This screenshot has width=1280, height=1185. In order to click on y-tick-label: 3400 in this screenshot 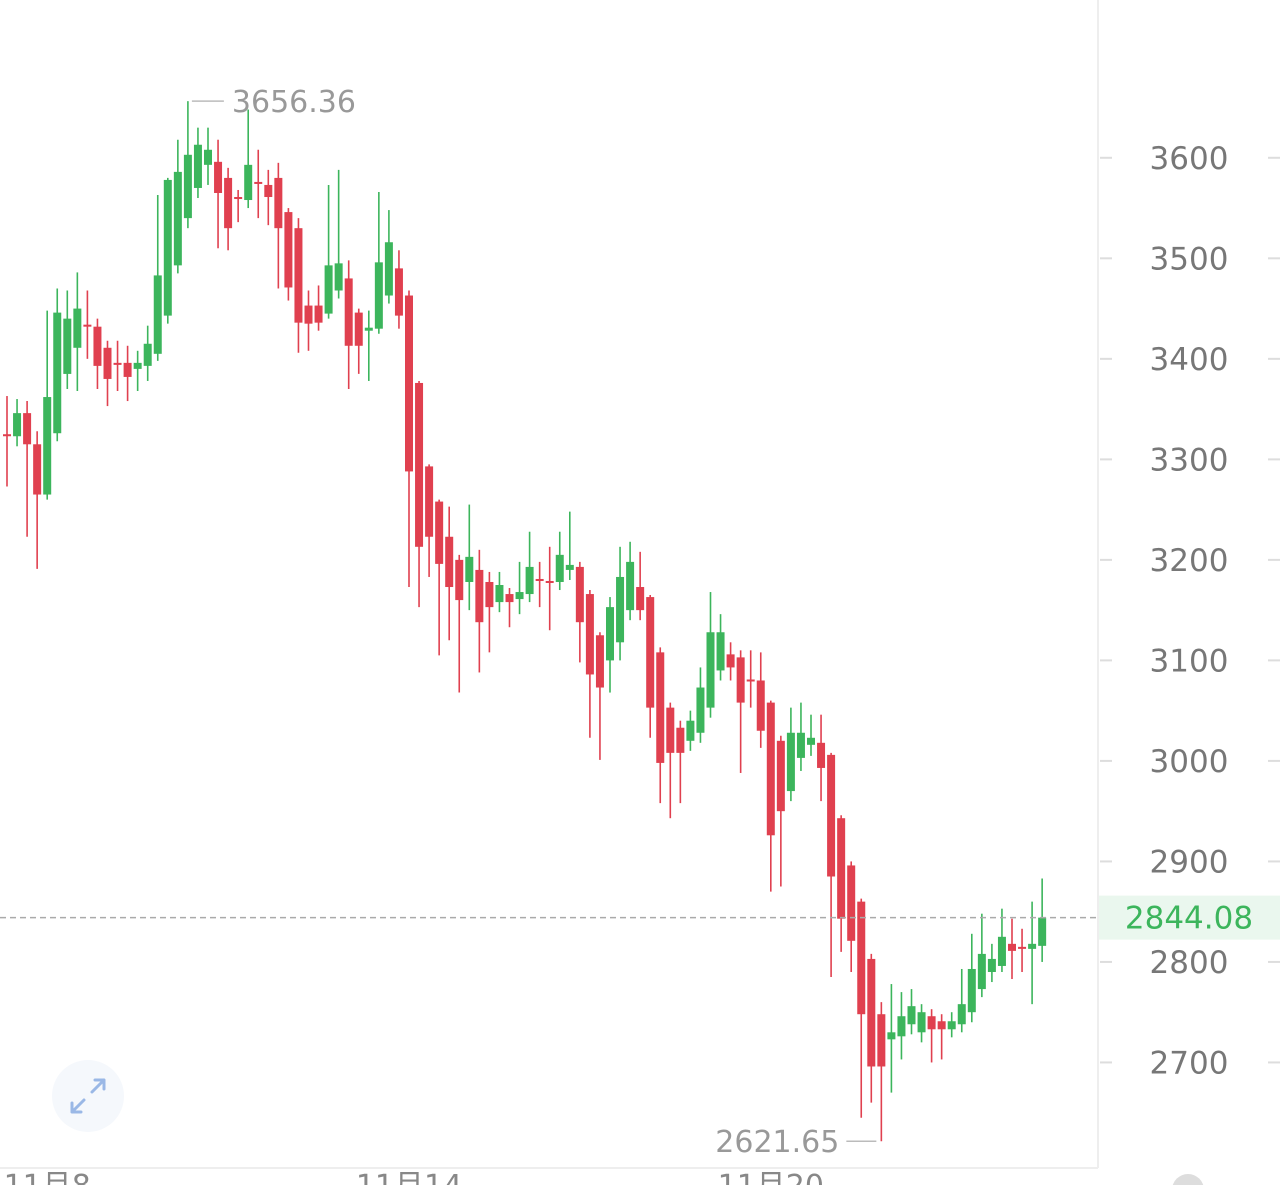, I will do `click(1189, 360)`.